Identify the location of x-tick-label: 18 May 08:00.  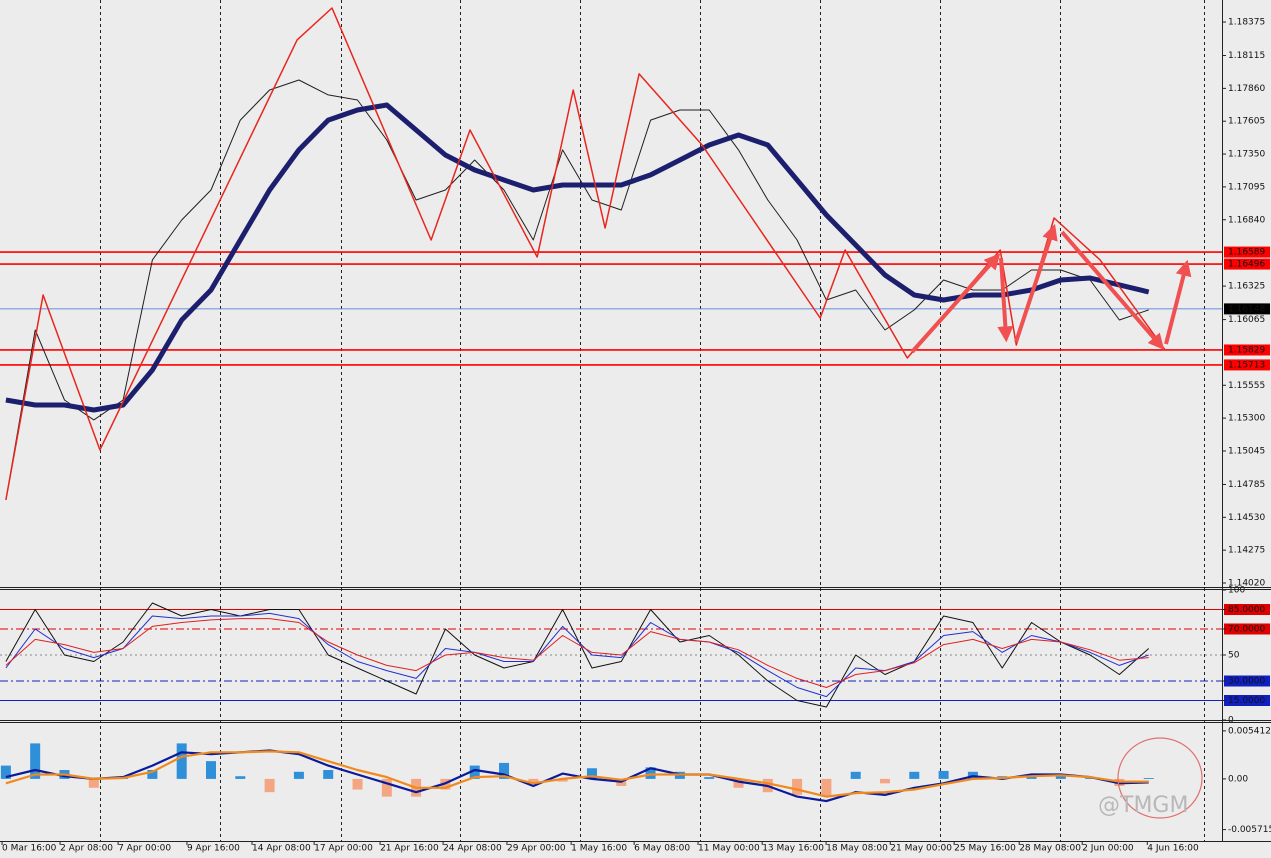
(857, 849).